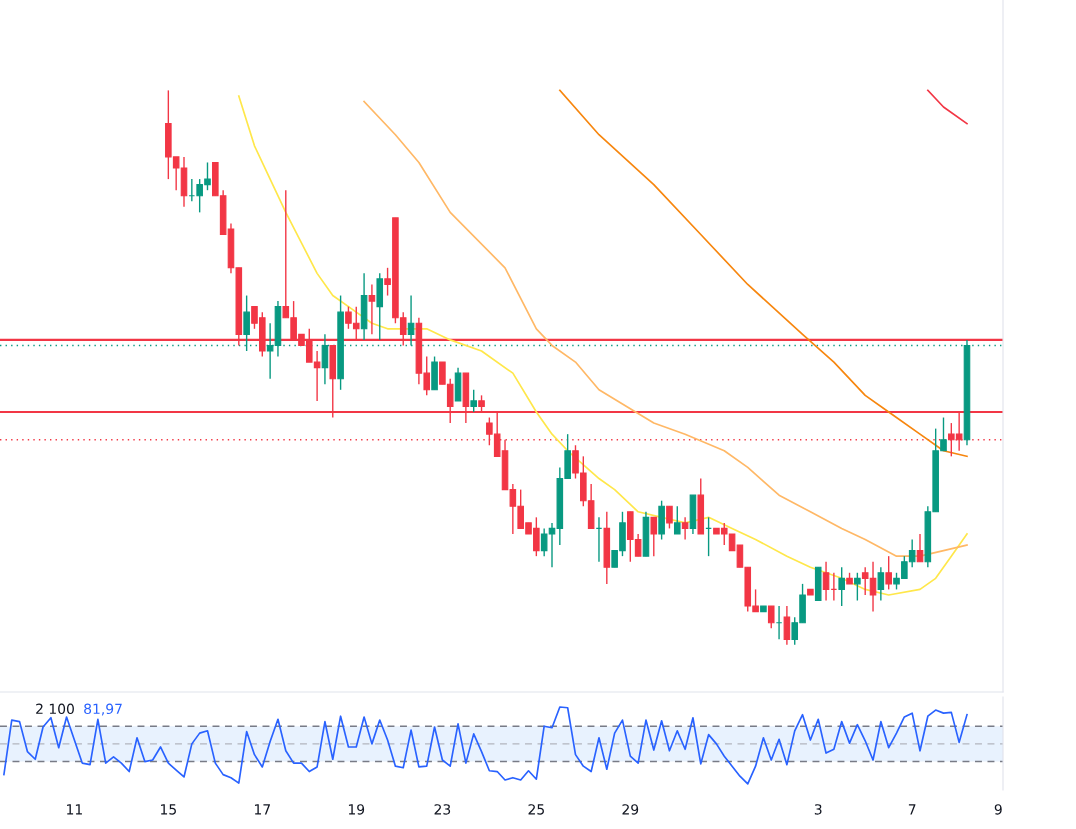 This screenshot has height=829, width=1076. Describe the element at coordinates (442, 809) in the screenshot. I see `x-tick-label: 23` at that location.